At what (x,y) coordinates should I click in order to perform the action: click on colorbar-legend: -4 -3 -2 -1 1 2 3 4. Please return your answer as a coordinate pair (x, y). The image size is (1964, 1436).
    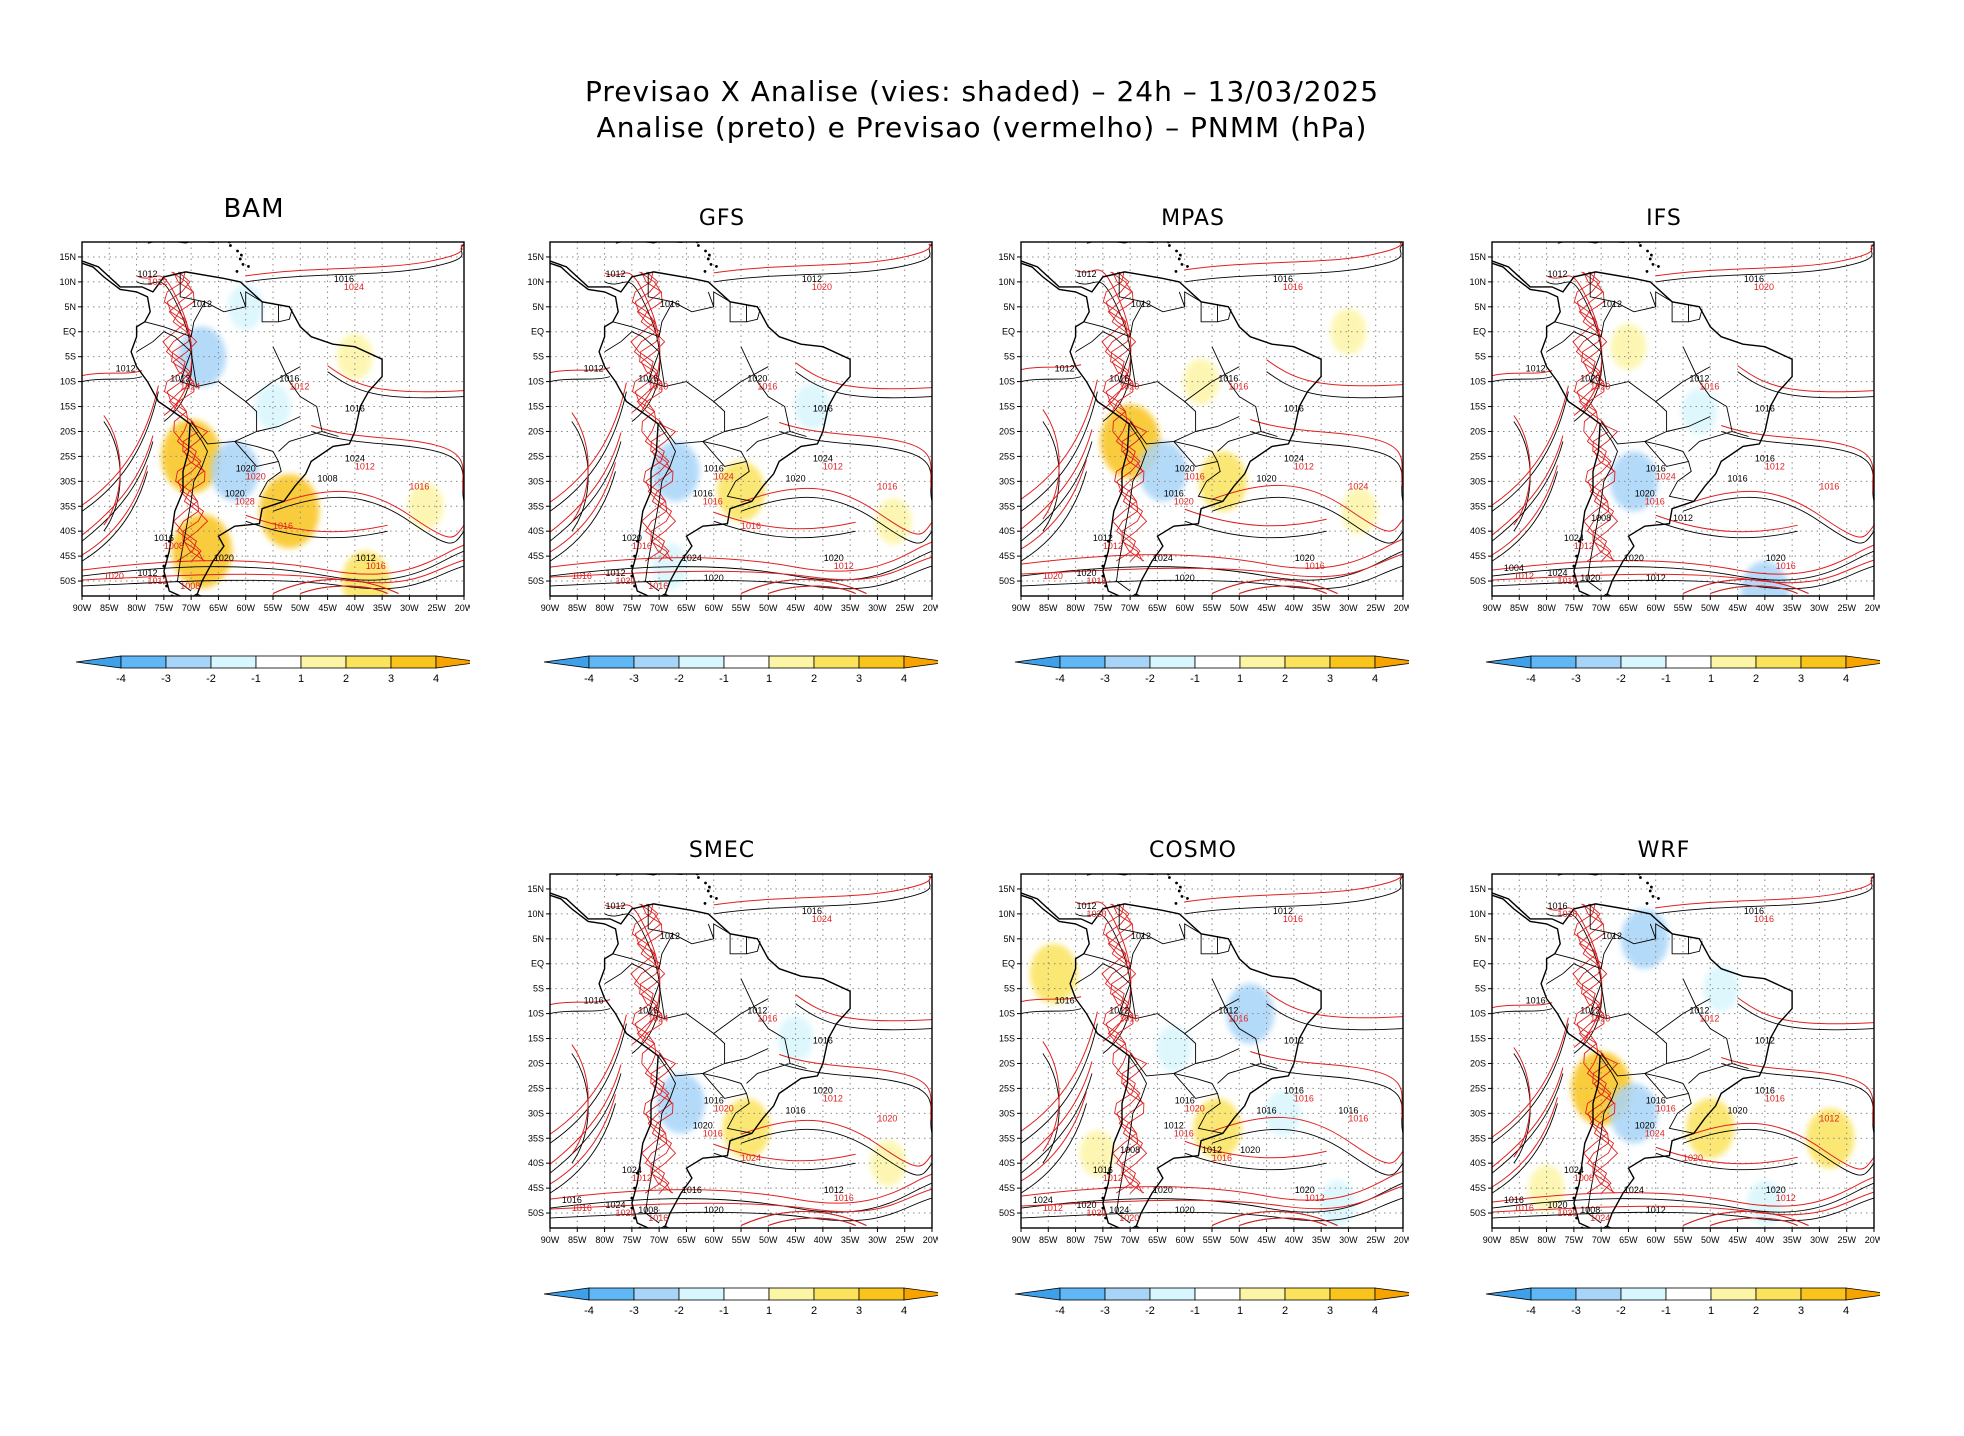
    Looking at the image, I should click on (1682, 670).